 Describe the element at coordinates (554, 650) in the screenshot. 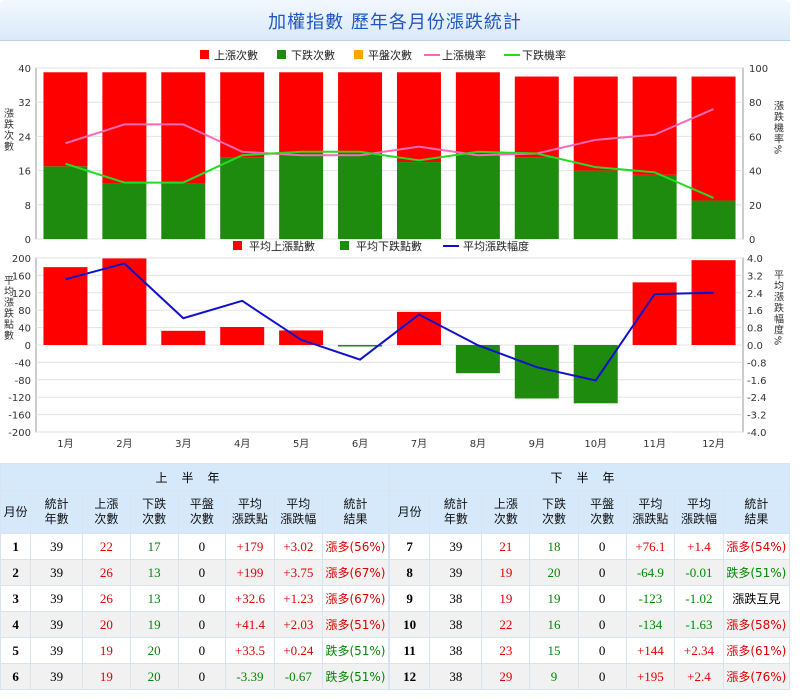

I see `table-cell-down: 15` at that location.